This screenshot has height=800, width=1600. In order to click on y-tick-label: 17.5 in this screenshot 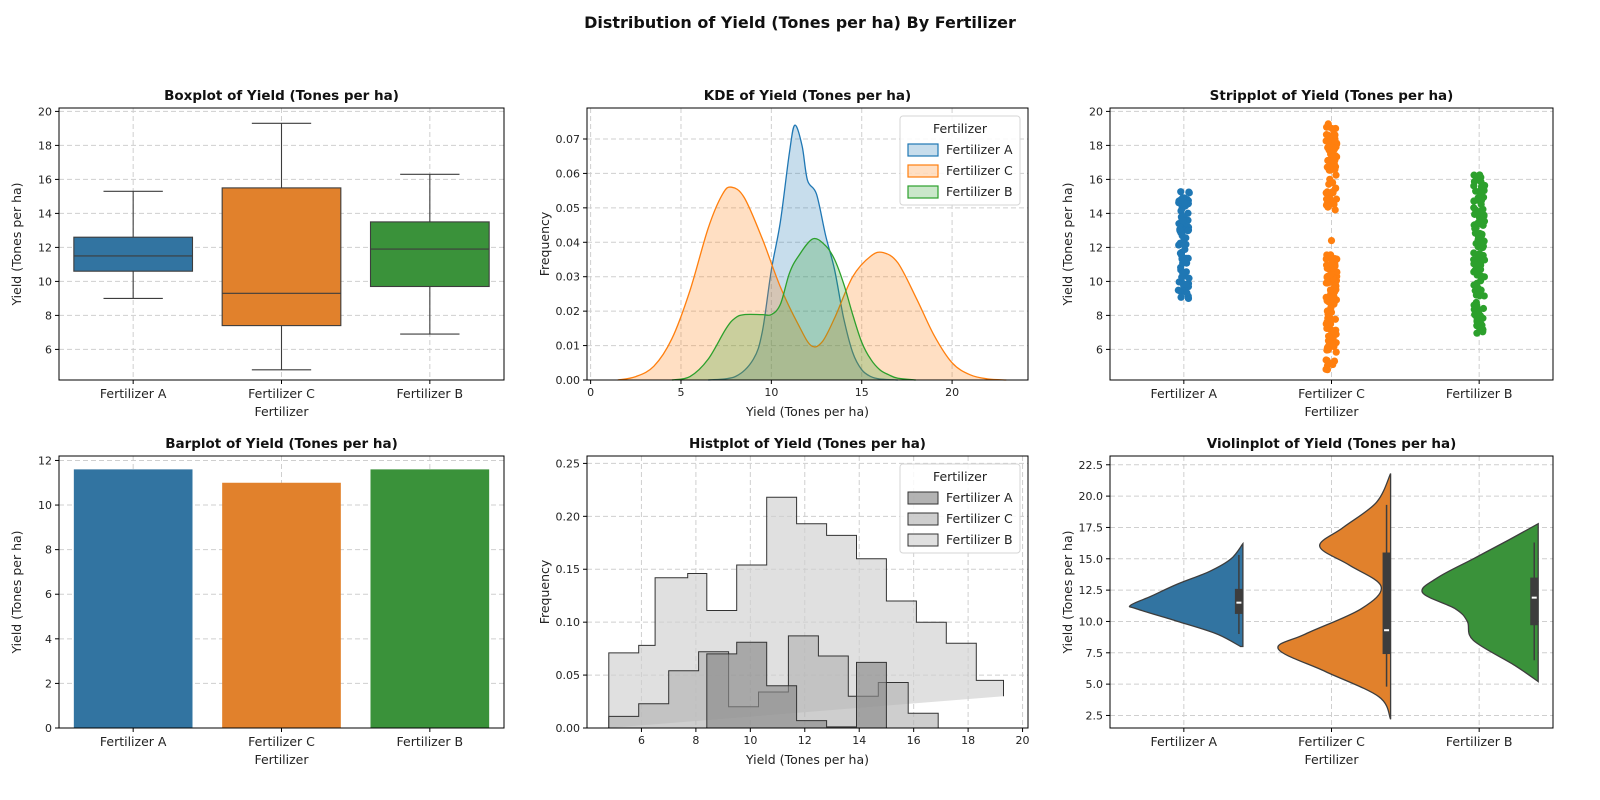, I will do `click(1091, 527)`.